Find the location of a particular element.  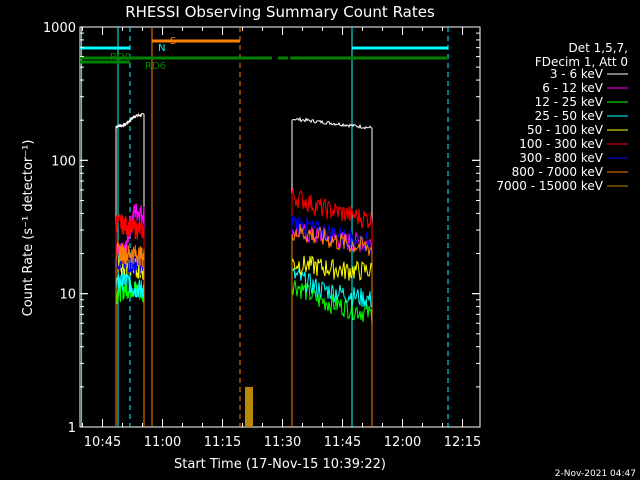

flag-label-rd6: RD6 is located at coordinates (155, 66).